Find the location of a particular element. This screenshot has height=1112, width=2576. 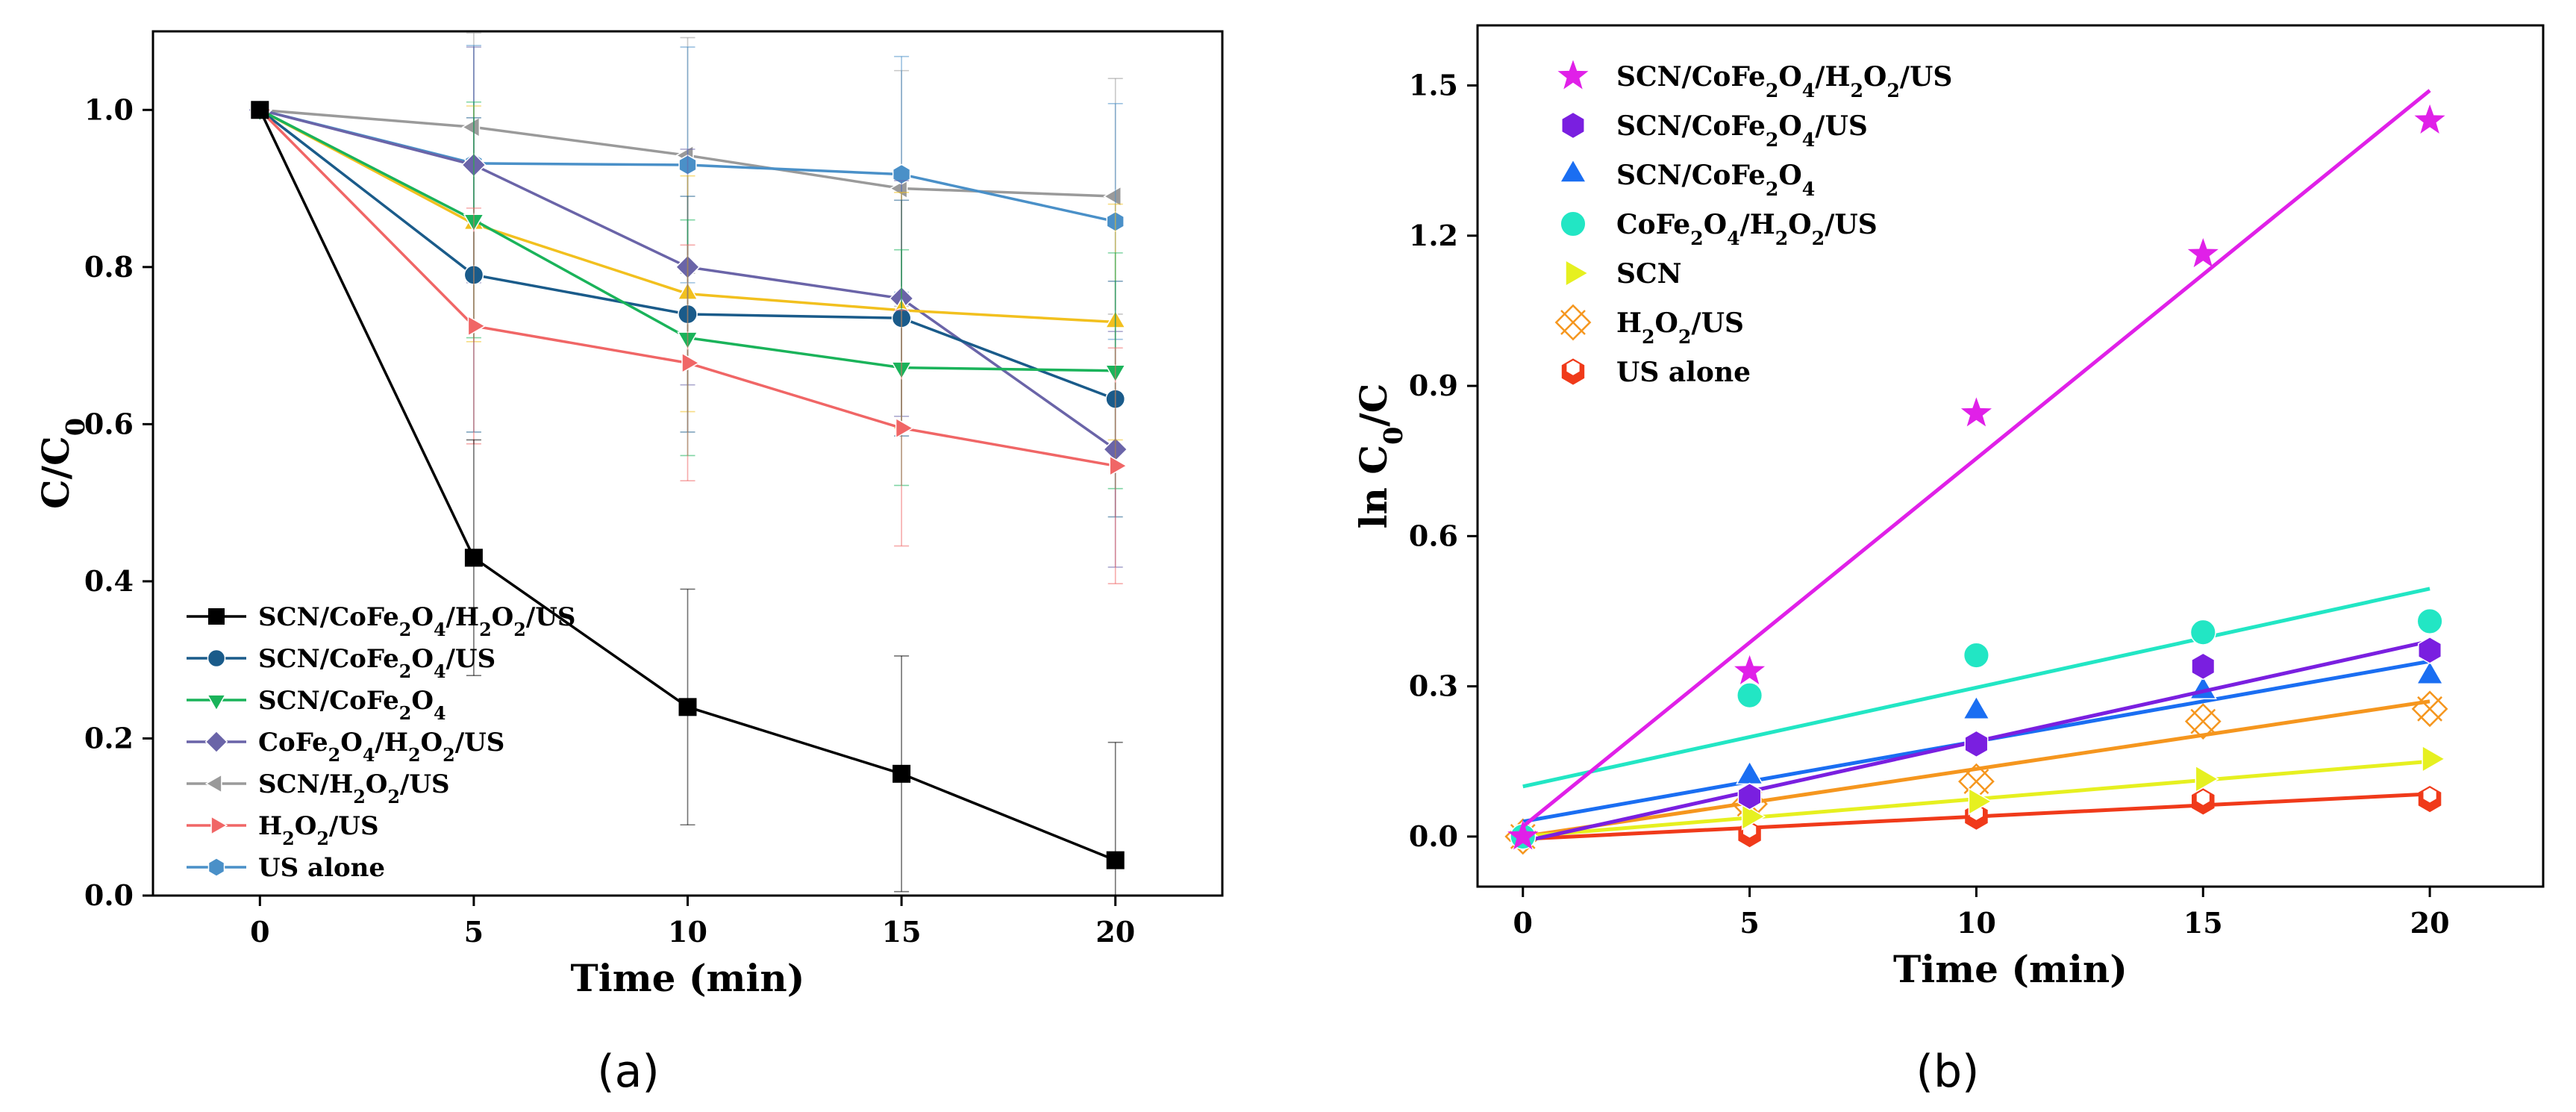

panel-b-legend-item: SCN/CoFe2O4/H2O2/US is located at coordinates (1754, 81).